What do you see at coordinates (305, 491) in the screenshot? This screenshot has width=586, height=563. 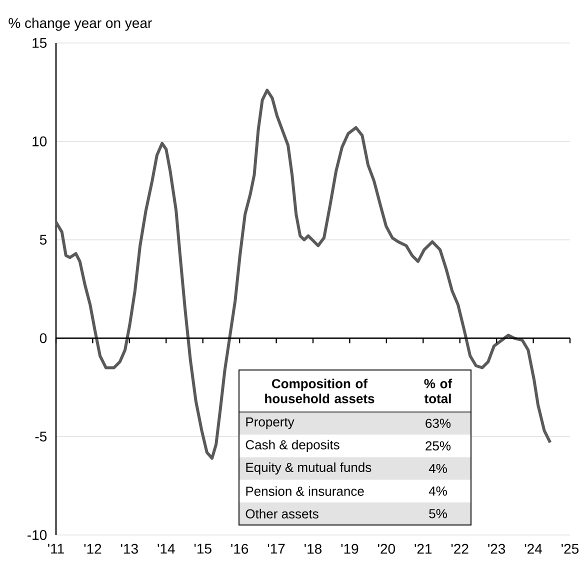 I see `annotation: Pension & insurance` at bounding box center [305, 491].